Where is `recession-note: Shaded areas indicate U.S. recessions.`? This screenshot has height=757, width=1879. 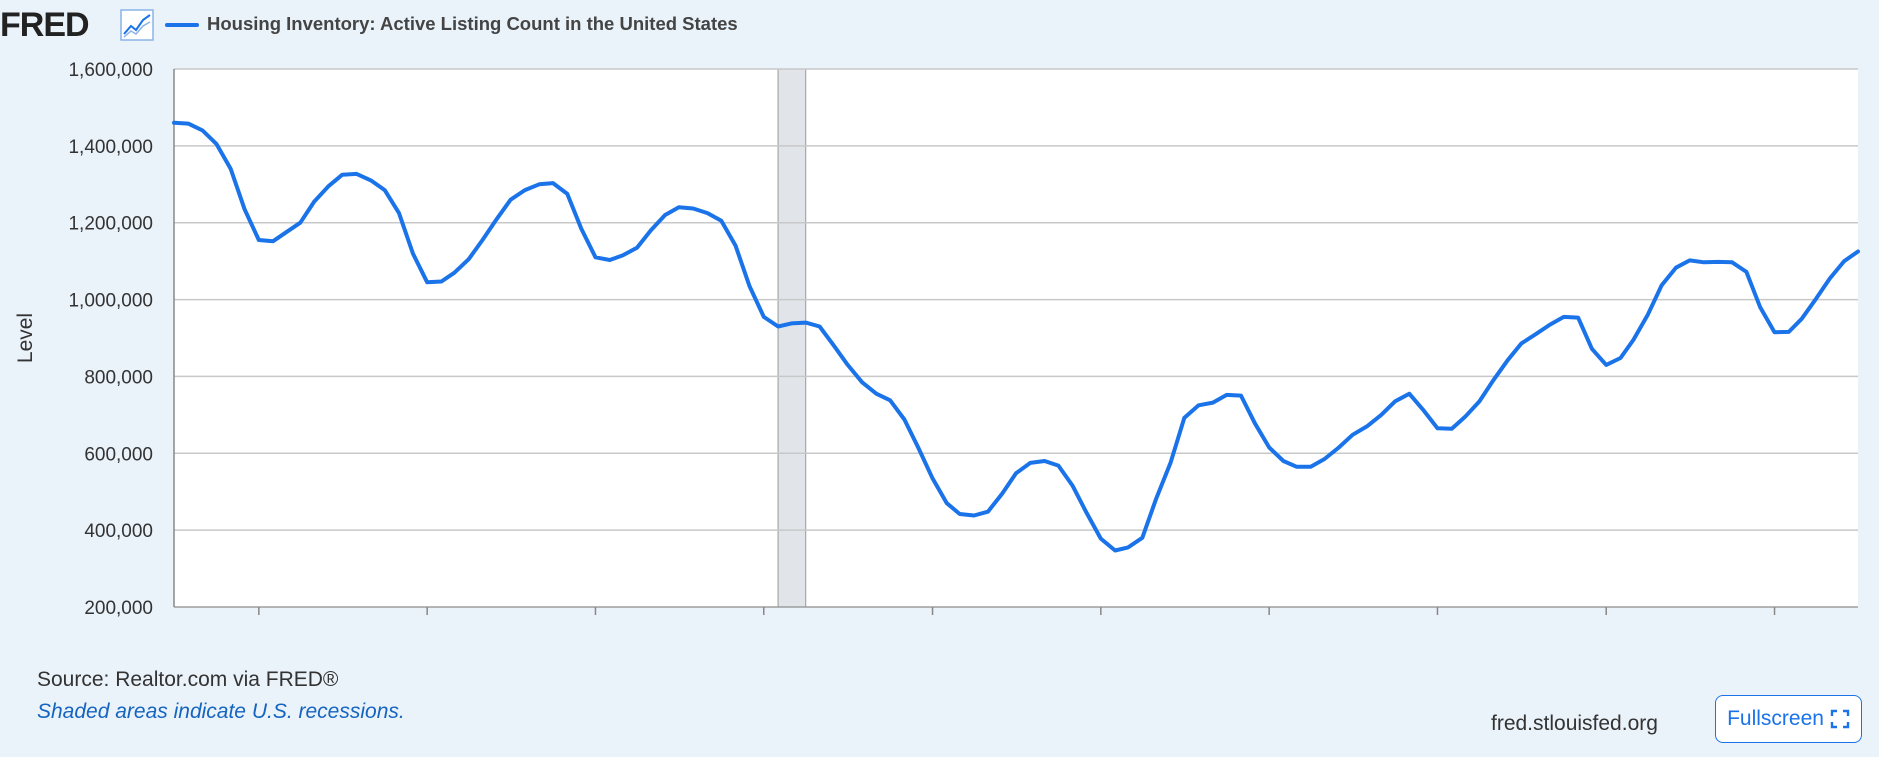 recession-note: Shaded areas indicate U.S. recessions. is located at coordinates (221, 711).